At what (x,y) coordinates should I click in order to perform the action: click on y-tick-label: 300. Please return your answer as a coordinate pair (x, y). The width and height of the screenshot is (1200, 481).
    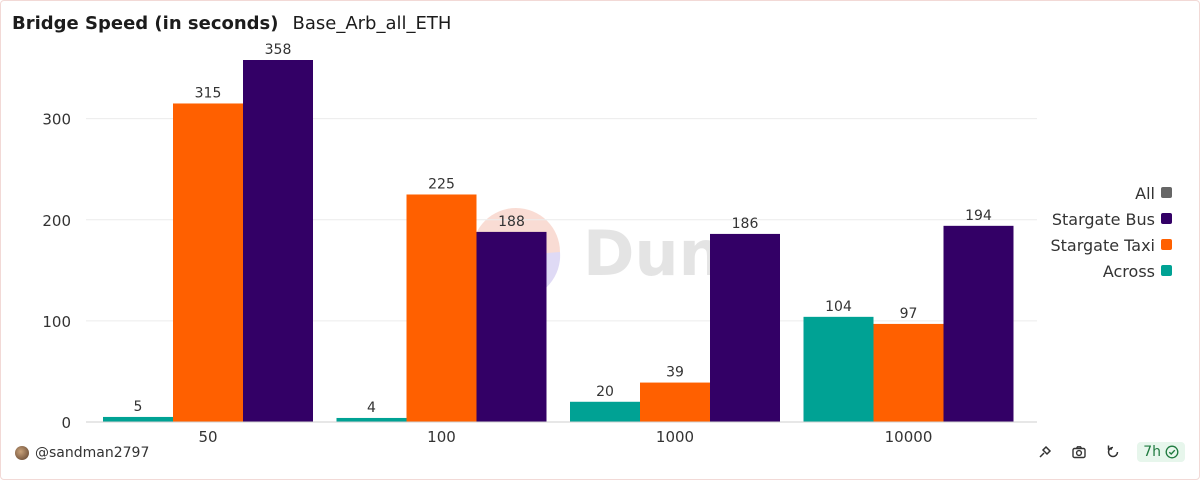
    Looking at the image, I should click on (56, 120).